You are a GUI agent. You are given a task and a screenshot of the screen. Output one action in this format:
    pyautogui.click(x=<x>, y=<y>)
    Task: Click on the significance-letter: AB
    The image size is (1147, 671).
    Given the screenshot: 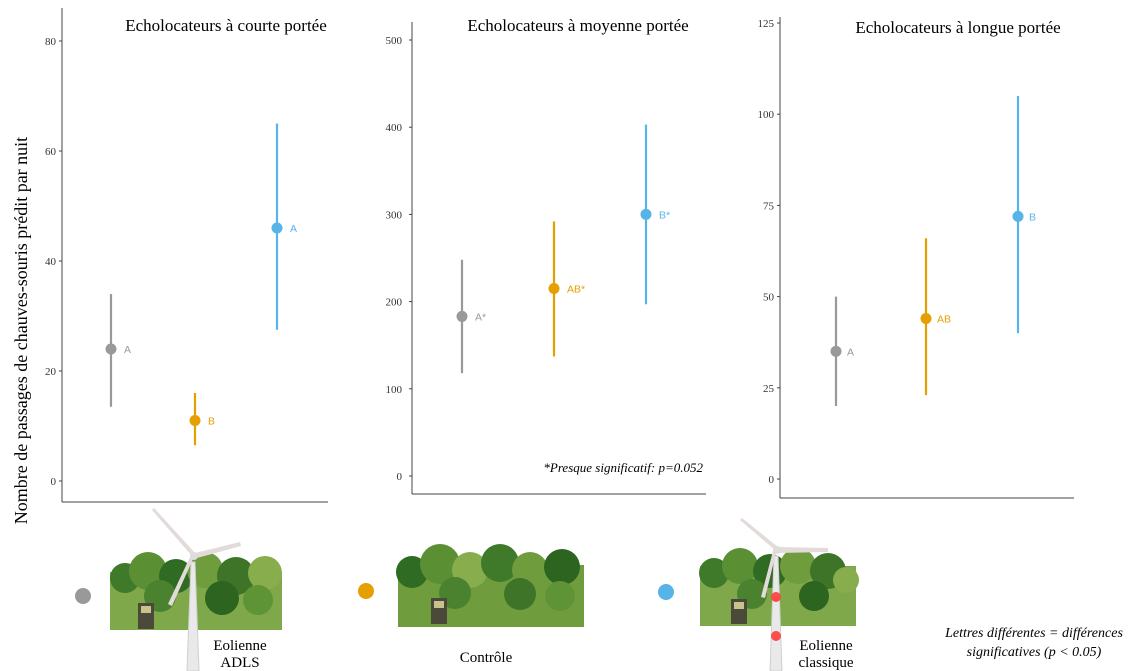 What is the action you would take?
    pyautogui.click(x=944, y=319)
    